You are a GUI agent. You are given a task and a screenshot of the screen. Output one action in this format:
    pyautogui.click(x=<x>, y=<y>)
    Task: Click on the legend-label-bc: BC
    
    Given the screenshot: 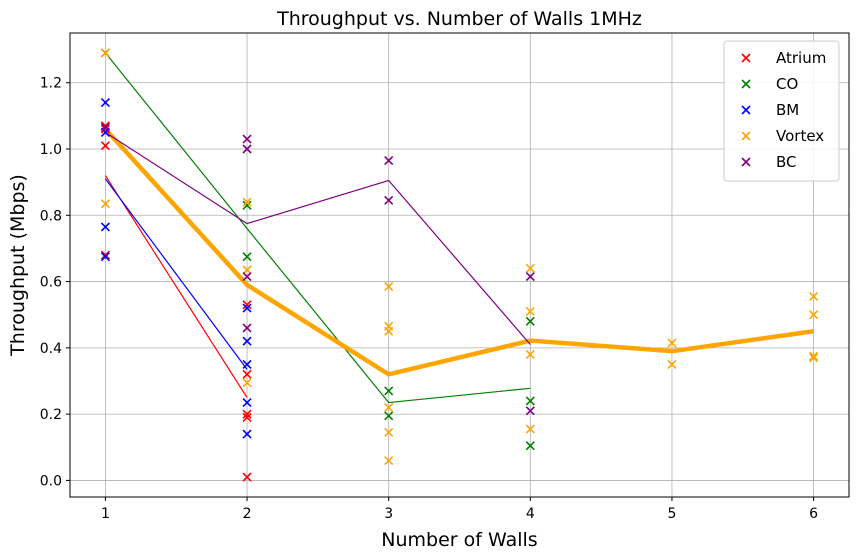 What is the action you would take?
    pyautogui.click(x=786, y=162)
    